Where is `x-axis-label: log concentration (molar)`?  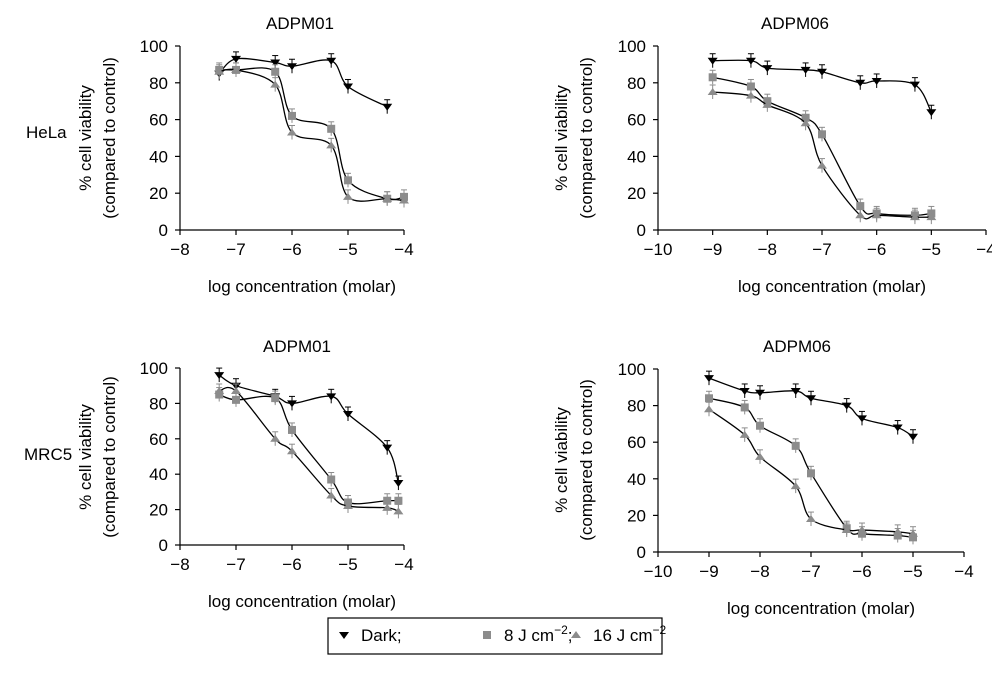 x-axis-label: log concentration (molar) is located at coordinates (302, 601).